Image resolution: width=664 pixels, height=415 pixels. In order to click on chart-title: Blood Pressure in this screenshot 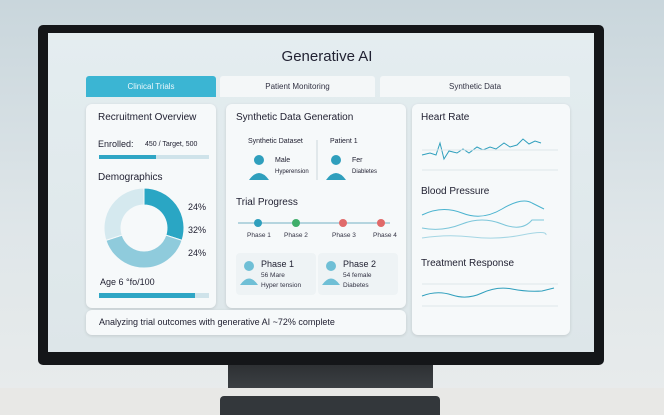, I will do `click(455, 191)`.